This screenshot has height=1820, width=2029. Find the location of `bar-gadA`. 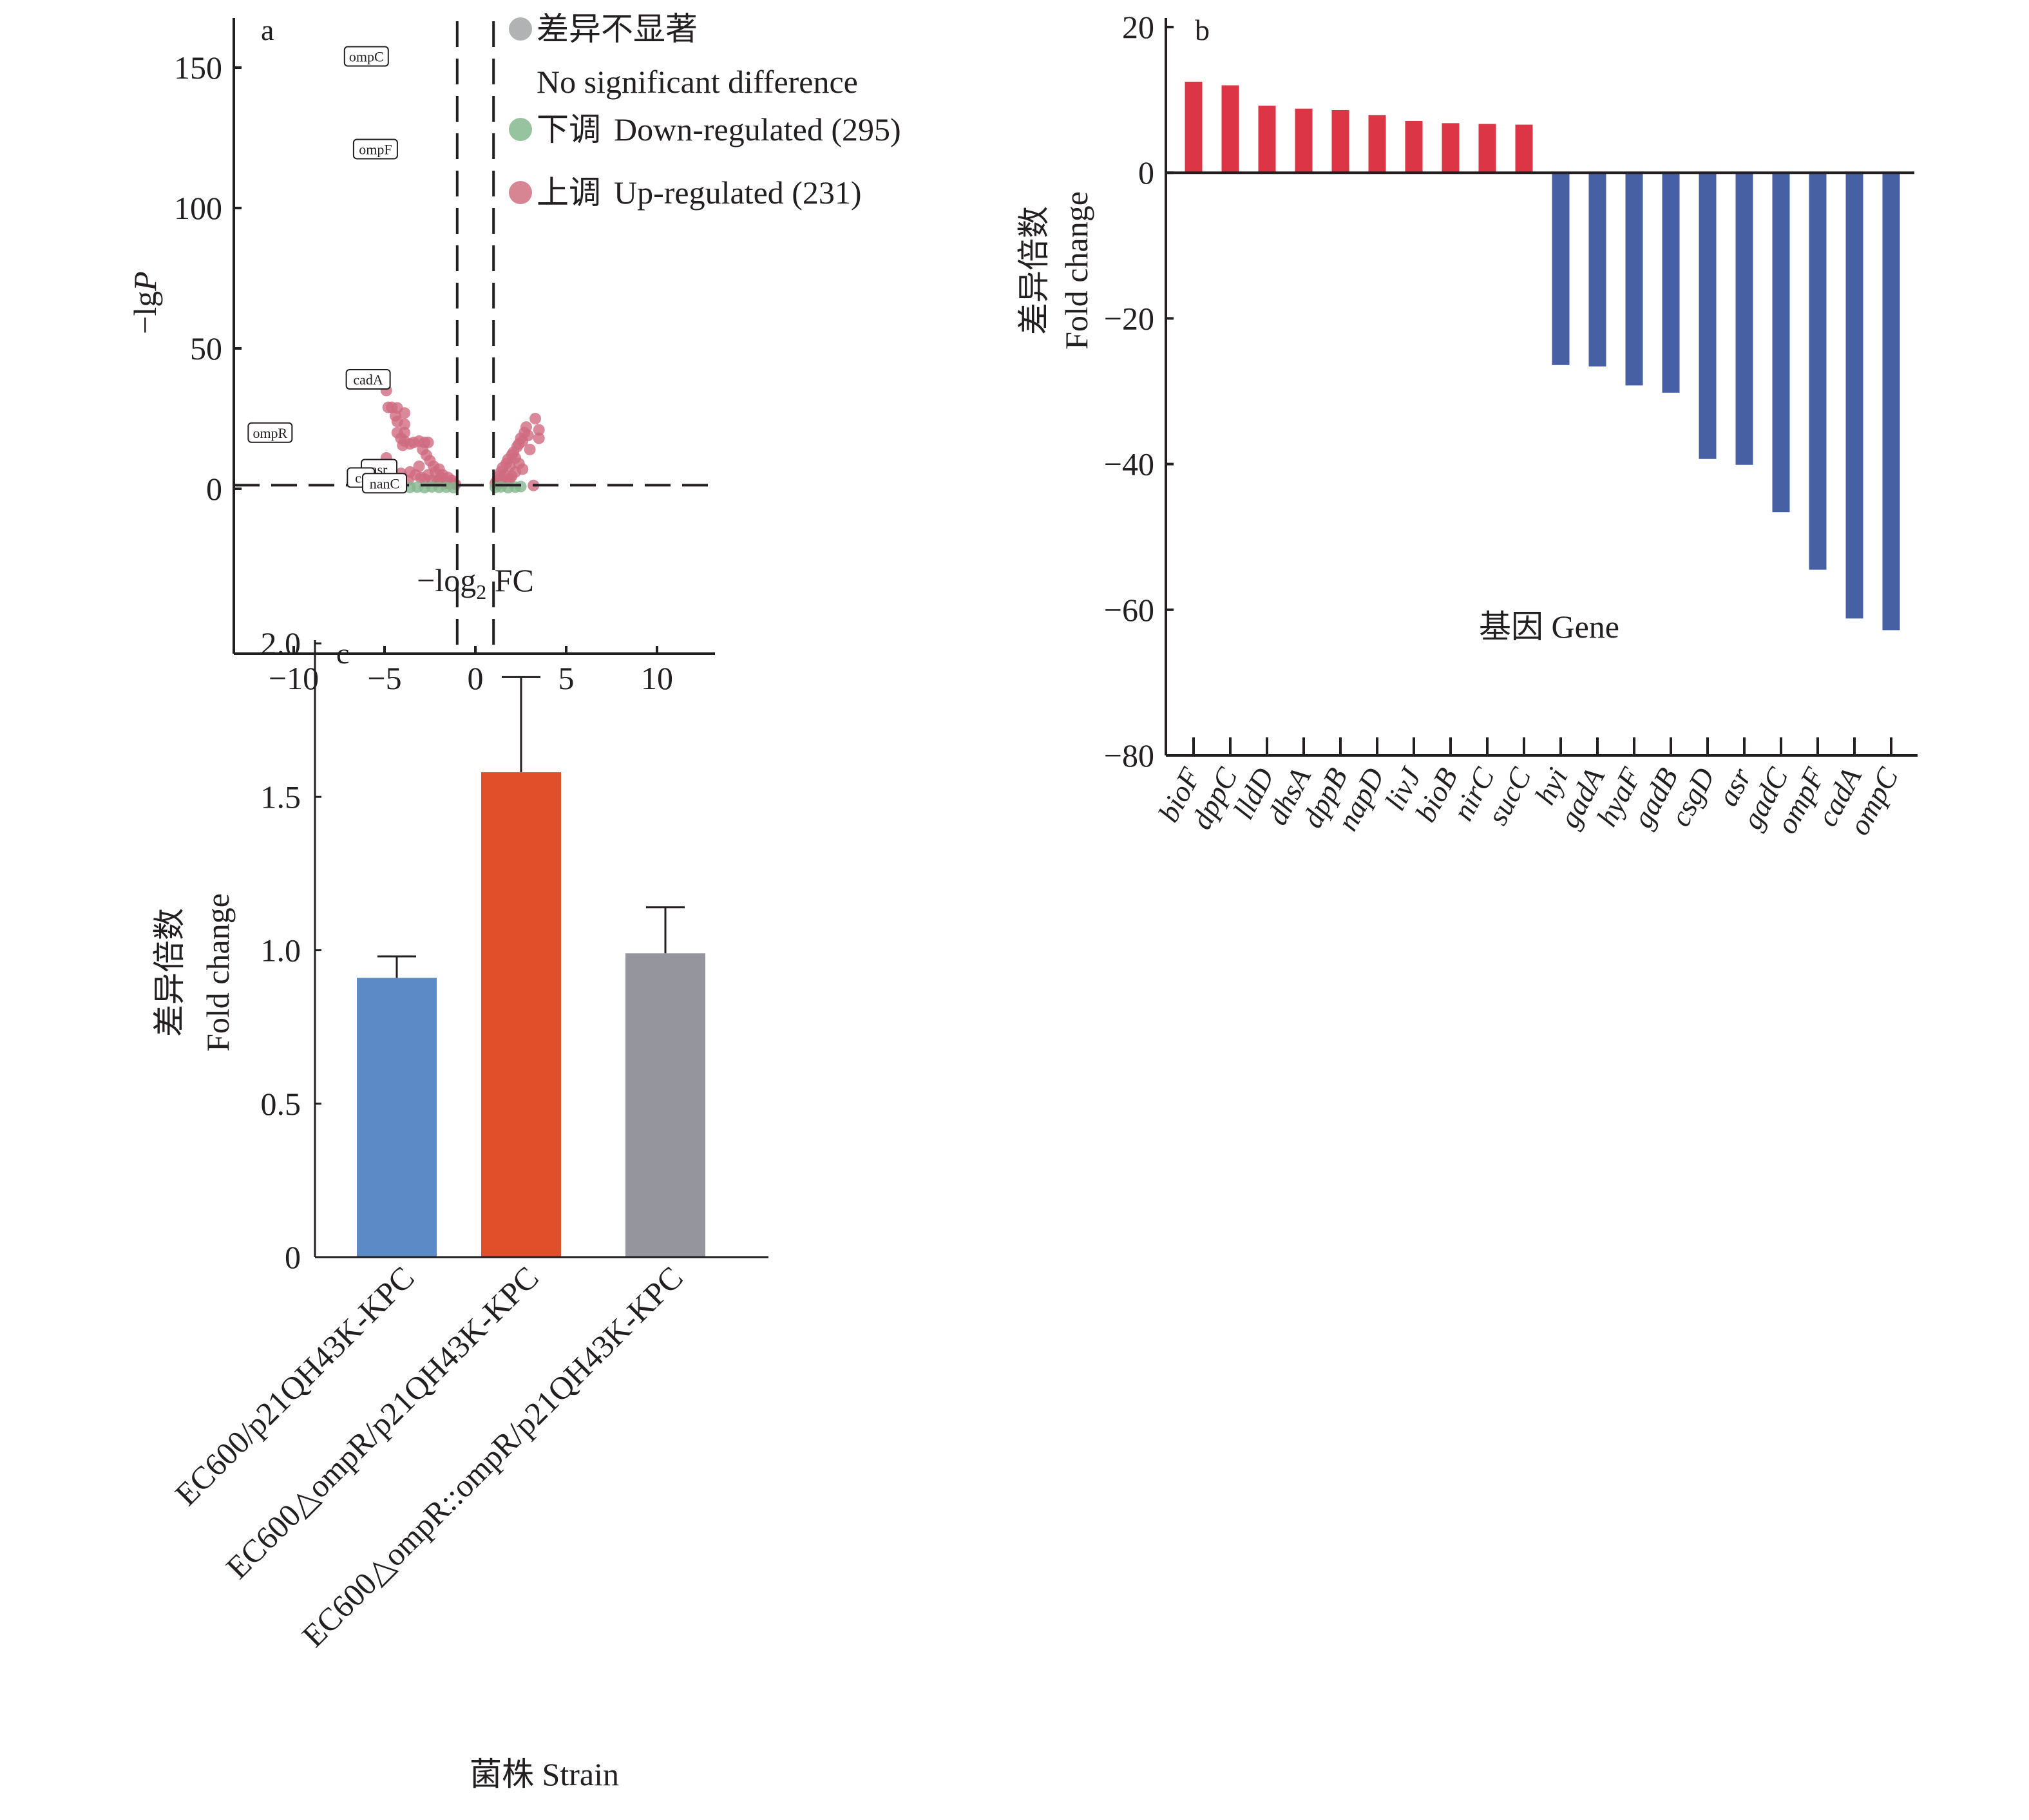

bar-gadA is located at coordinates (1597, 270).